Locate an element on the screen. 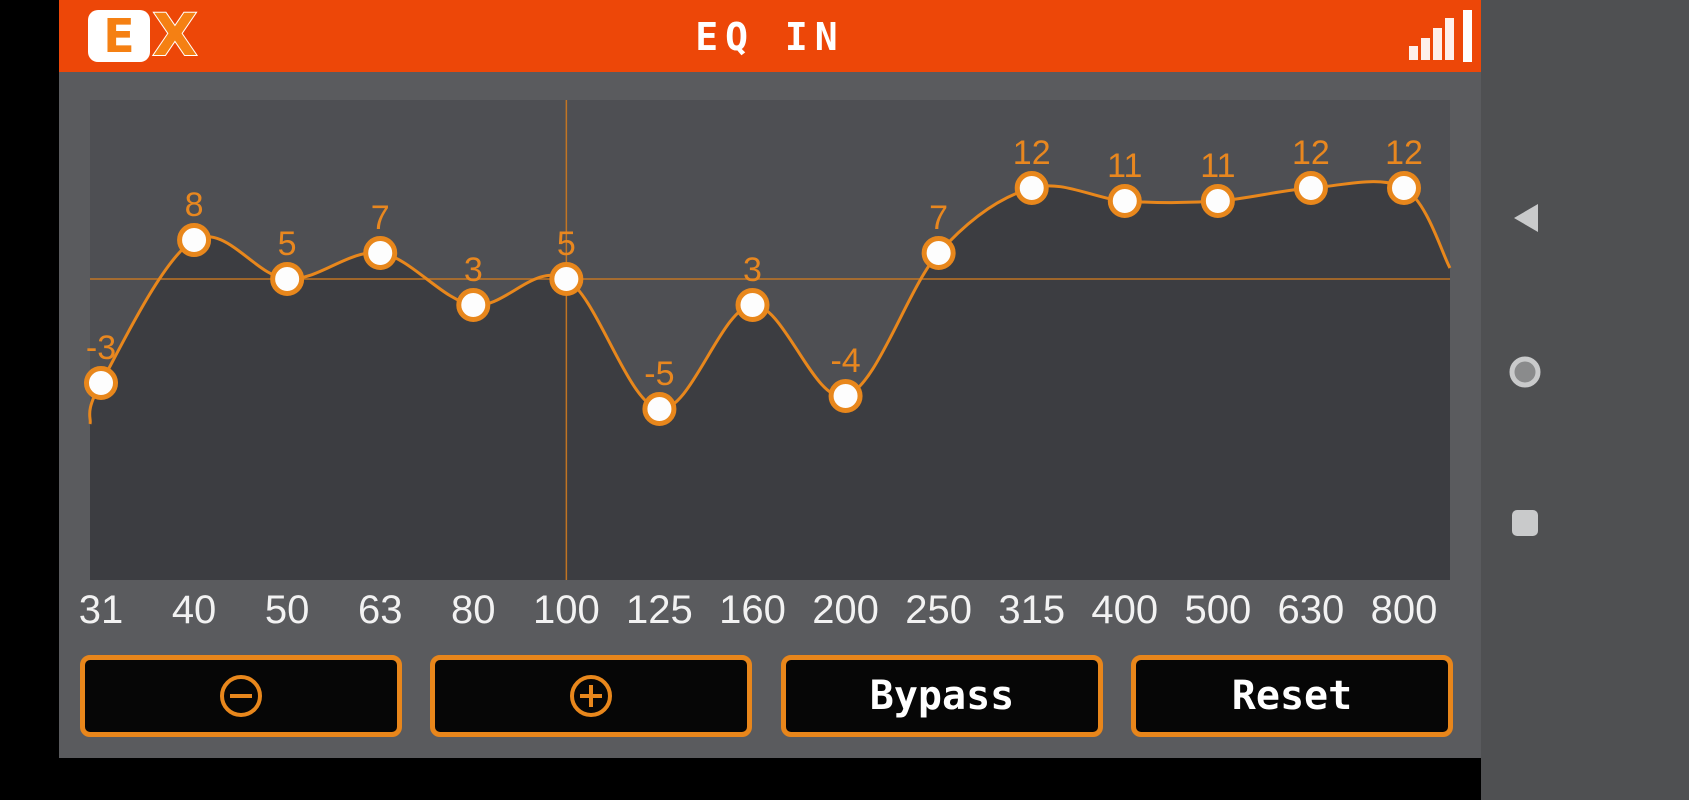 This screenshot has width=1689, height=800. band-freq-label: 100 is located at coordinates (566, 610).